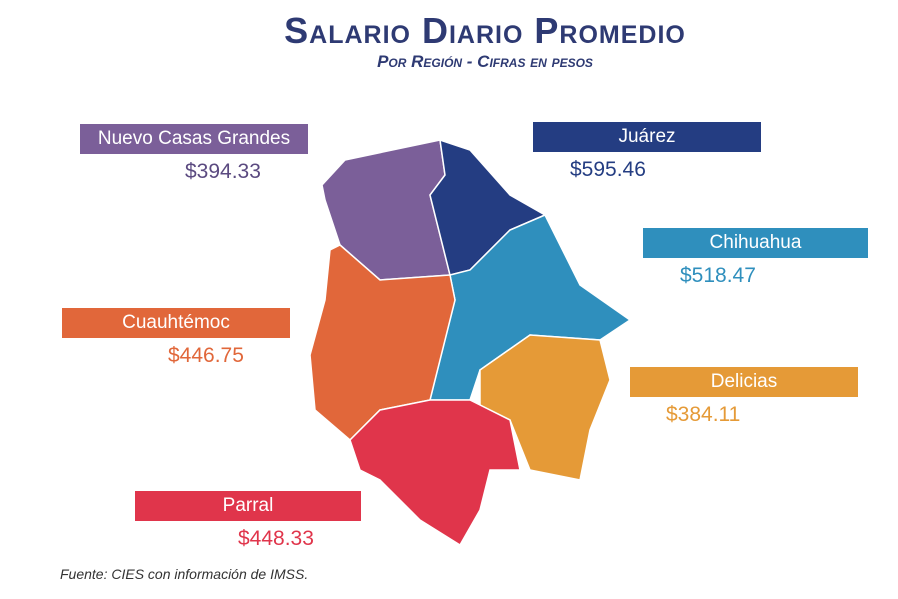 Image resolution: width=898 pixels, height=599 pixels. Describe the element at coordinates (485, 30) in the screenshot. I see `title: Salario Diario Promedio` at that location.